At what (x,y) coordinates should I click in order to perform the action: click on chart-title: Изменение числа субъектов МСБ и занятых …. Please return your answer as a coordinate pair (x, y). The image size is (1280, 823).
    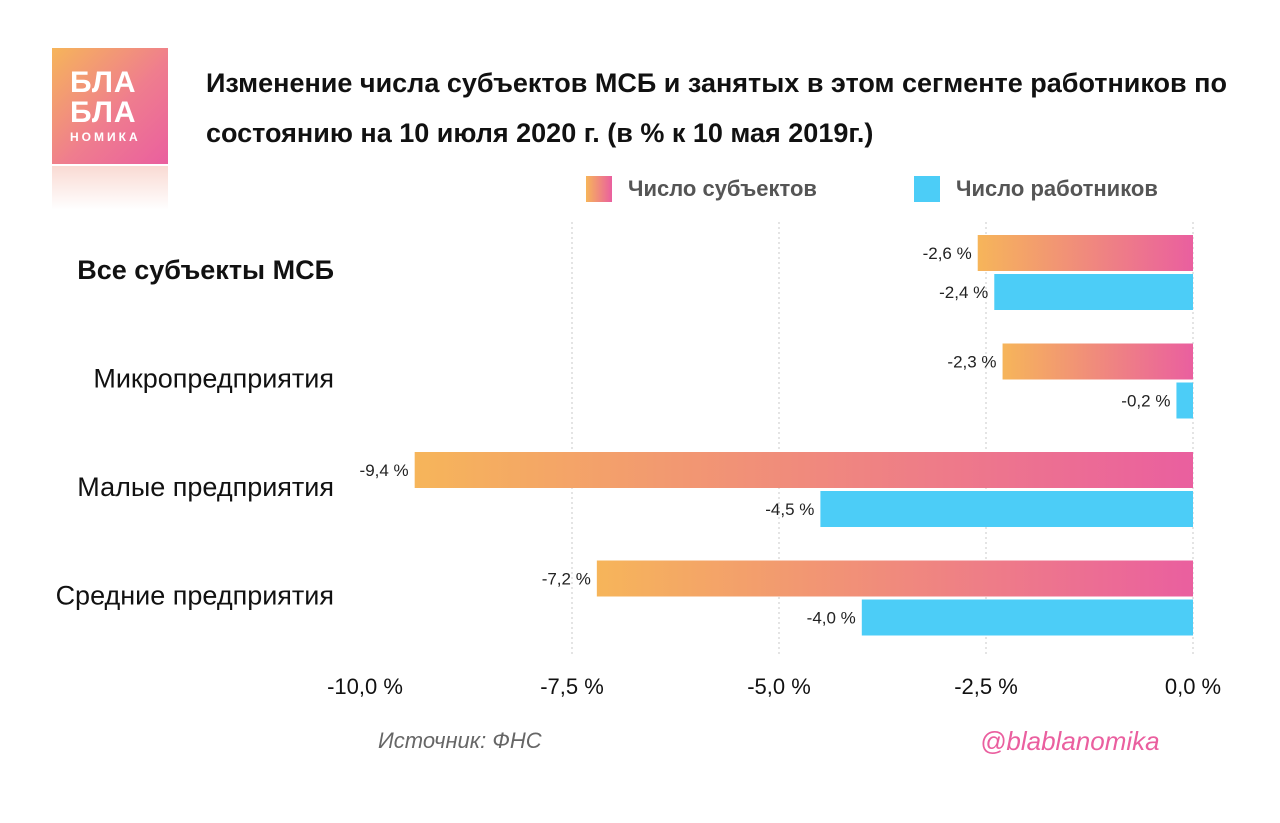
    Looking at the image, I should click on (716, 108).